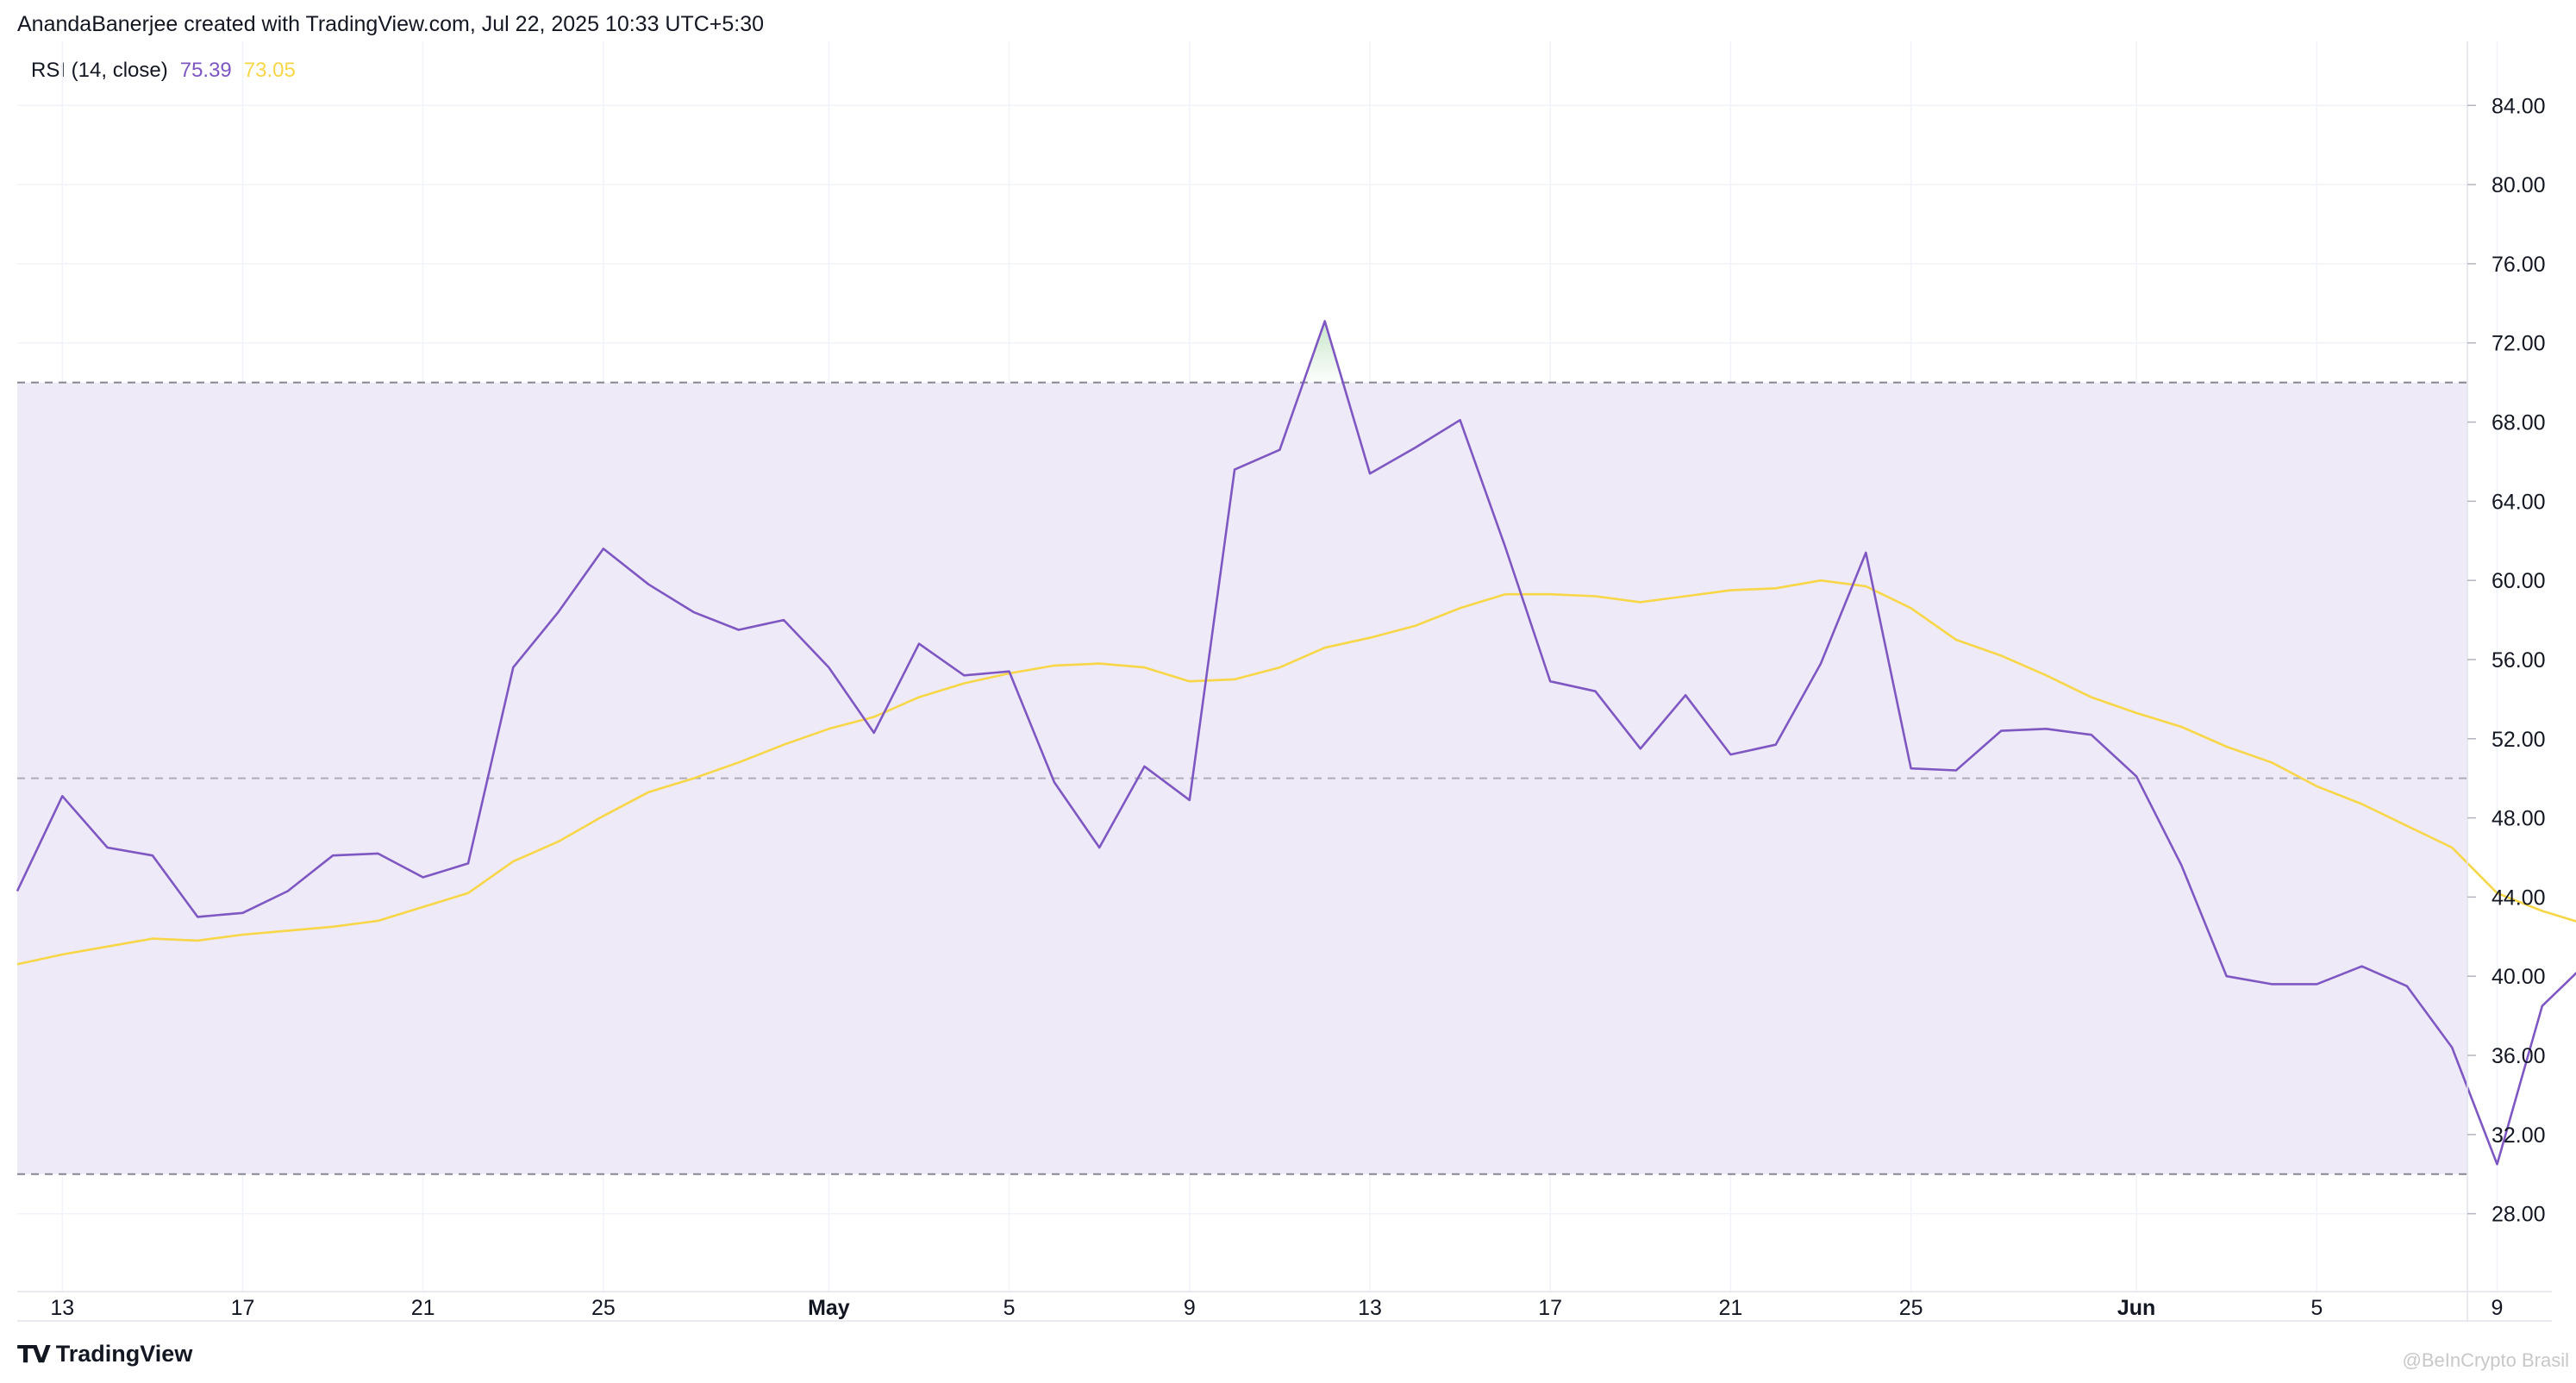 The width and height of the screenshot is (2576, 1383). What do you see at coordinates (2519, 897) in the screenshot?
I see `y-tick-label-4: 44.00` at bounding box center [2519, 897].